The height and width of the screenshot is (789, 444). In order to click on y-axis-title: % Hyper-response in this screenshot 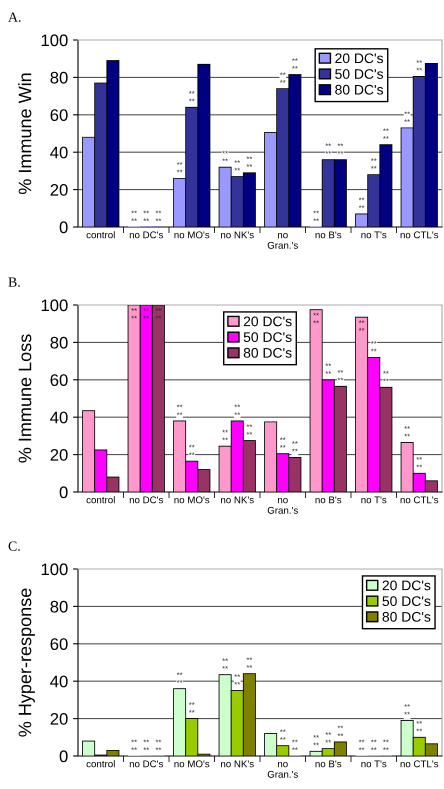, I will do `click(26, 662)`.